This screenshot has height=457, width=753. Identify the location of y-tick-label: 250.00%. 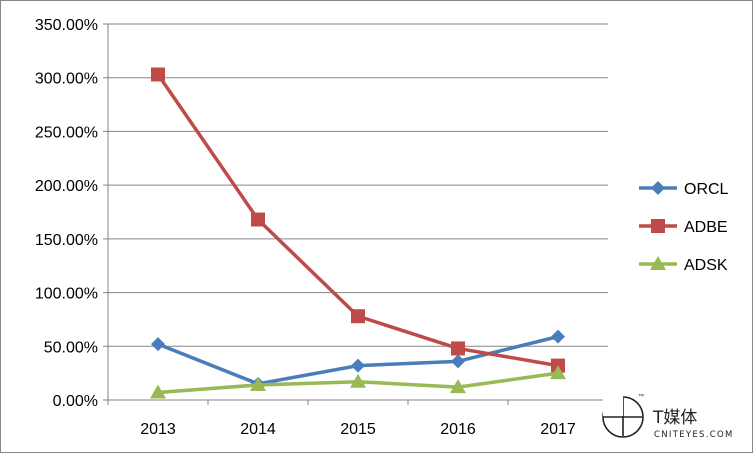
(66, 132).